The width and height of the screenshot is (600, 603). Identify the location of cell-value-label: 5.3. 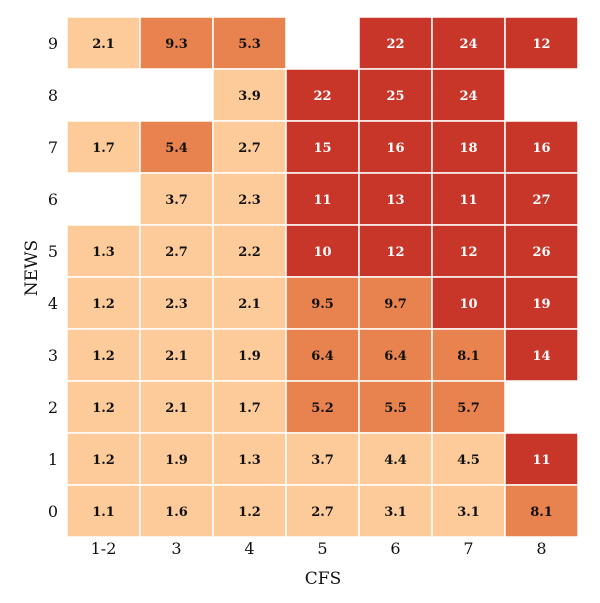
(249, 44).